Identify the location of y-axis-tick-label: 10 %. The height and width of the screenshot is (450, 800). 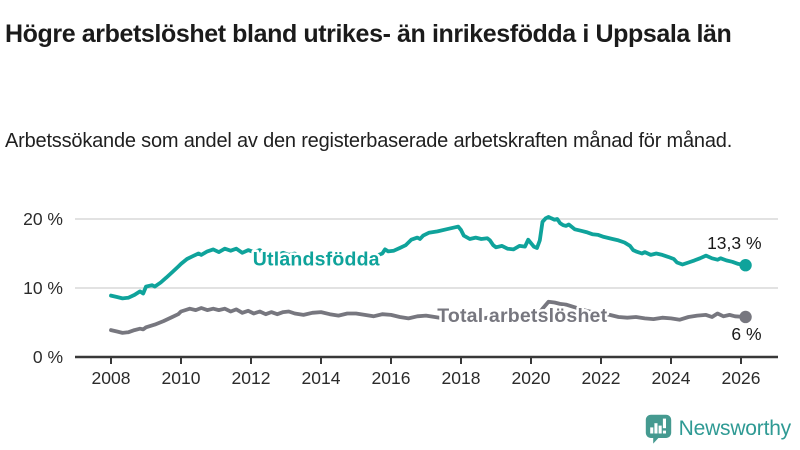
(43, 288).